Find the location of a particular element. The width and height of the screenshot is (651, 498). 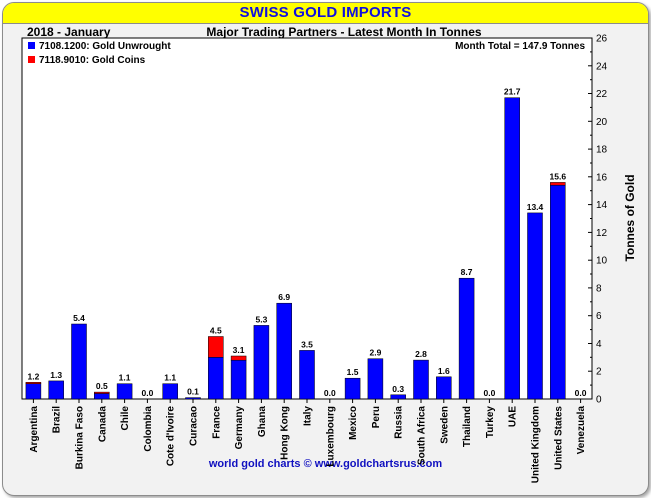

data-label-united-states: 15.6 is located at coordinates (558, 176).